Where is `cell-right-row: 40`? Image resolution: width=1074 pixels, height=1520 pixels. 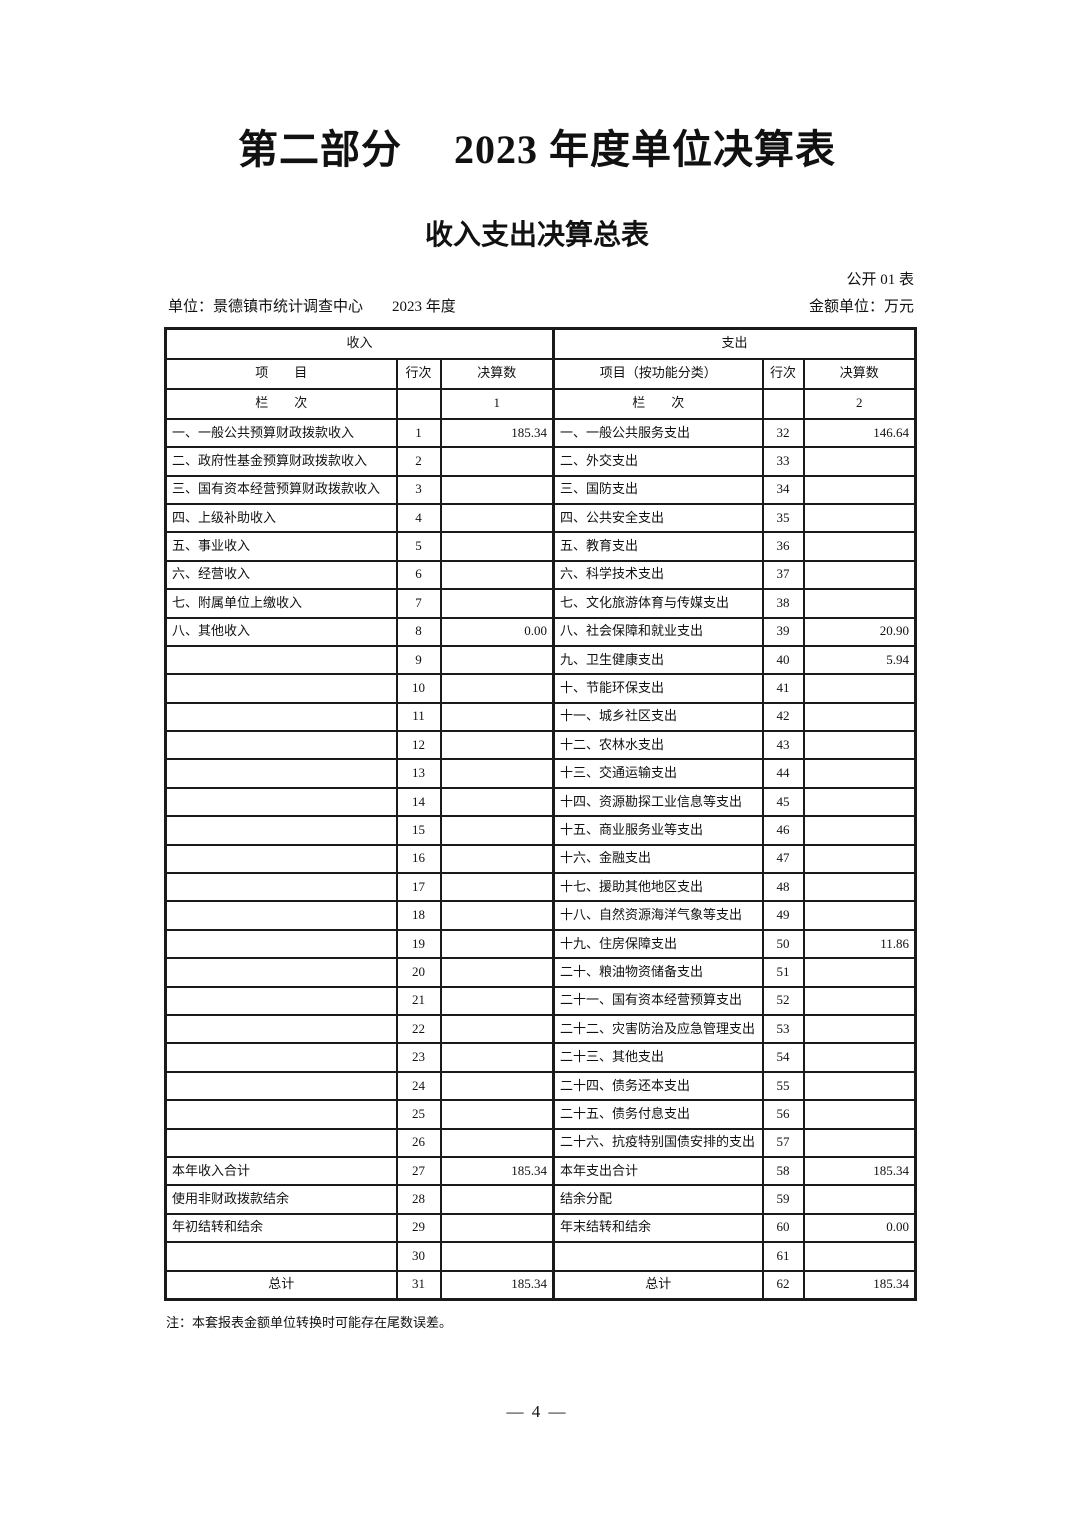 cell-right-row: 40 is located at coordinates (783, 660).